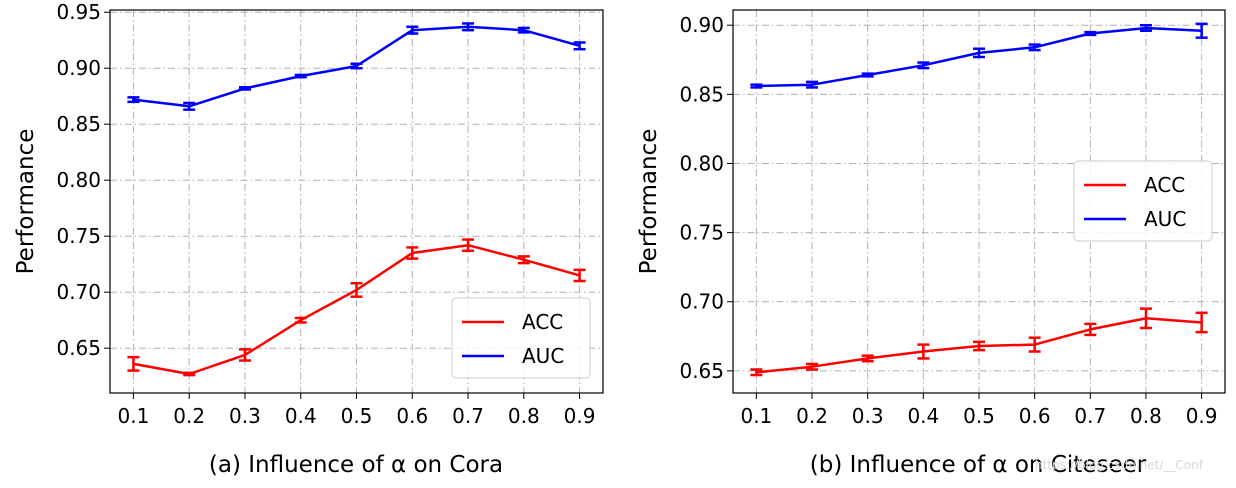  What do you see at coordinates (356, 465) in the screenshot?
I see `panel-caption: (a) Influence of α on Cora` at bounding box center [356, 465].